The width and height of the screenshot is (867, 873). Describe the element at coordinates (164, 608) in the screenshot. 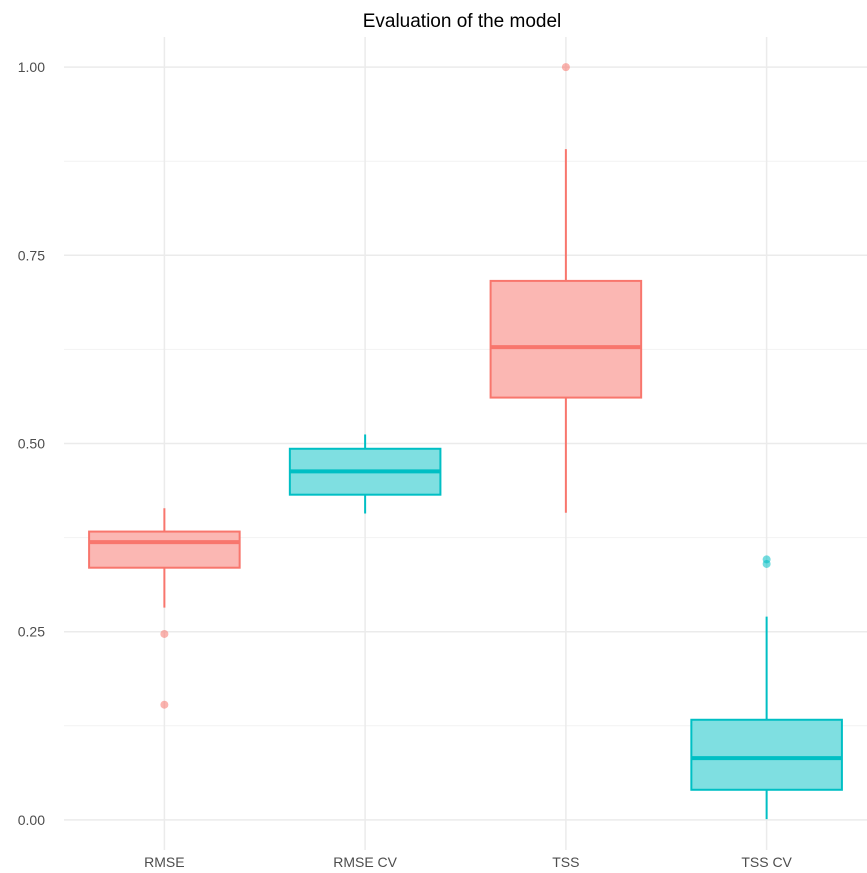

I see `box-rmse` at that location.